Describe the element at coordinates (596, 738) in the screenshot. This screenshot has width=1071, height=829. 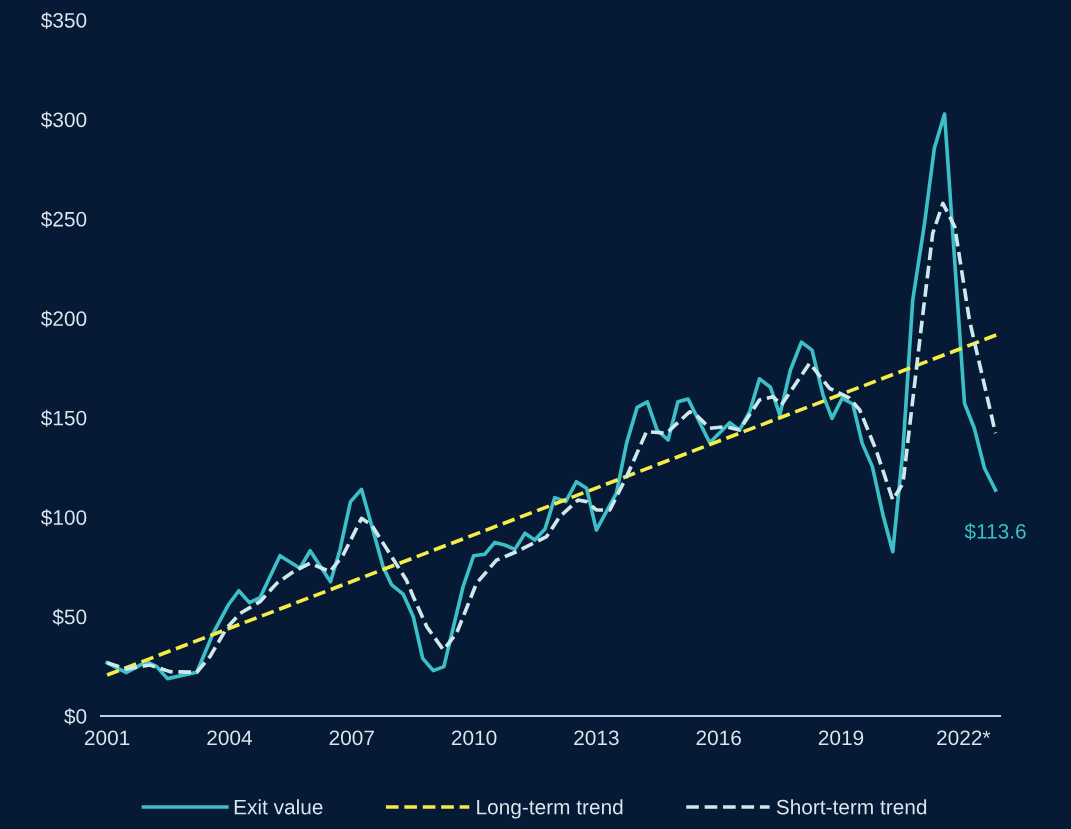
I see `x-tick-label: 2013` at that location.